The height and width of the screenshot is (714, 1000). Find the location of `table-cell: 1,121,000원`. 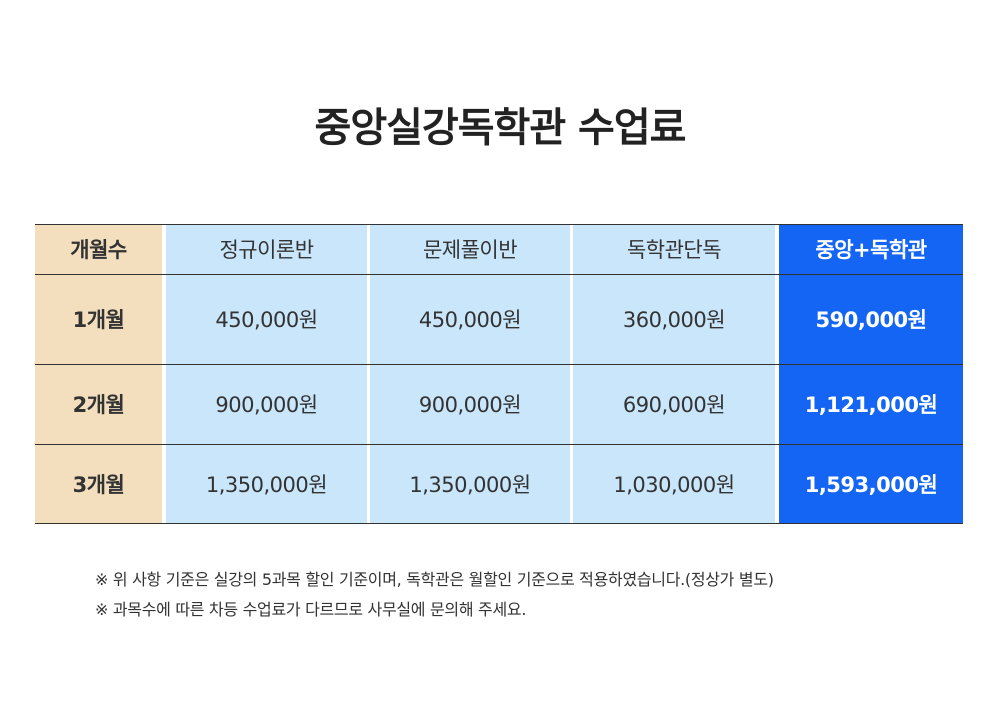

table-cell: 1,121,000원 is located at coordinates (871, 404).